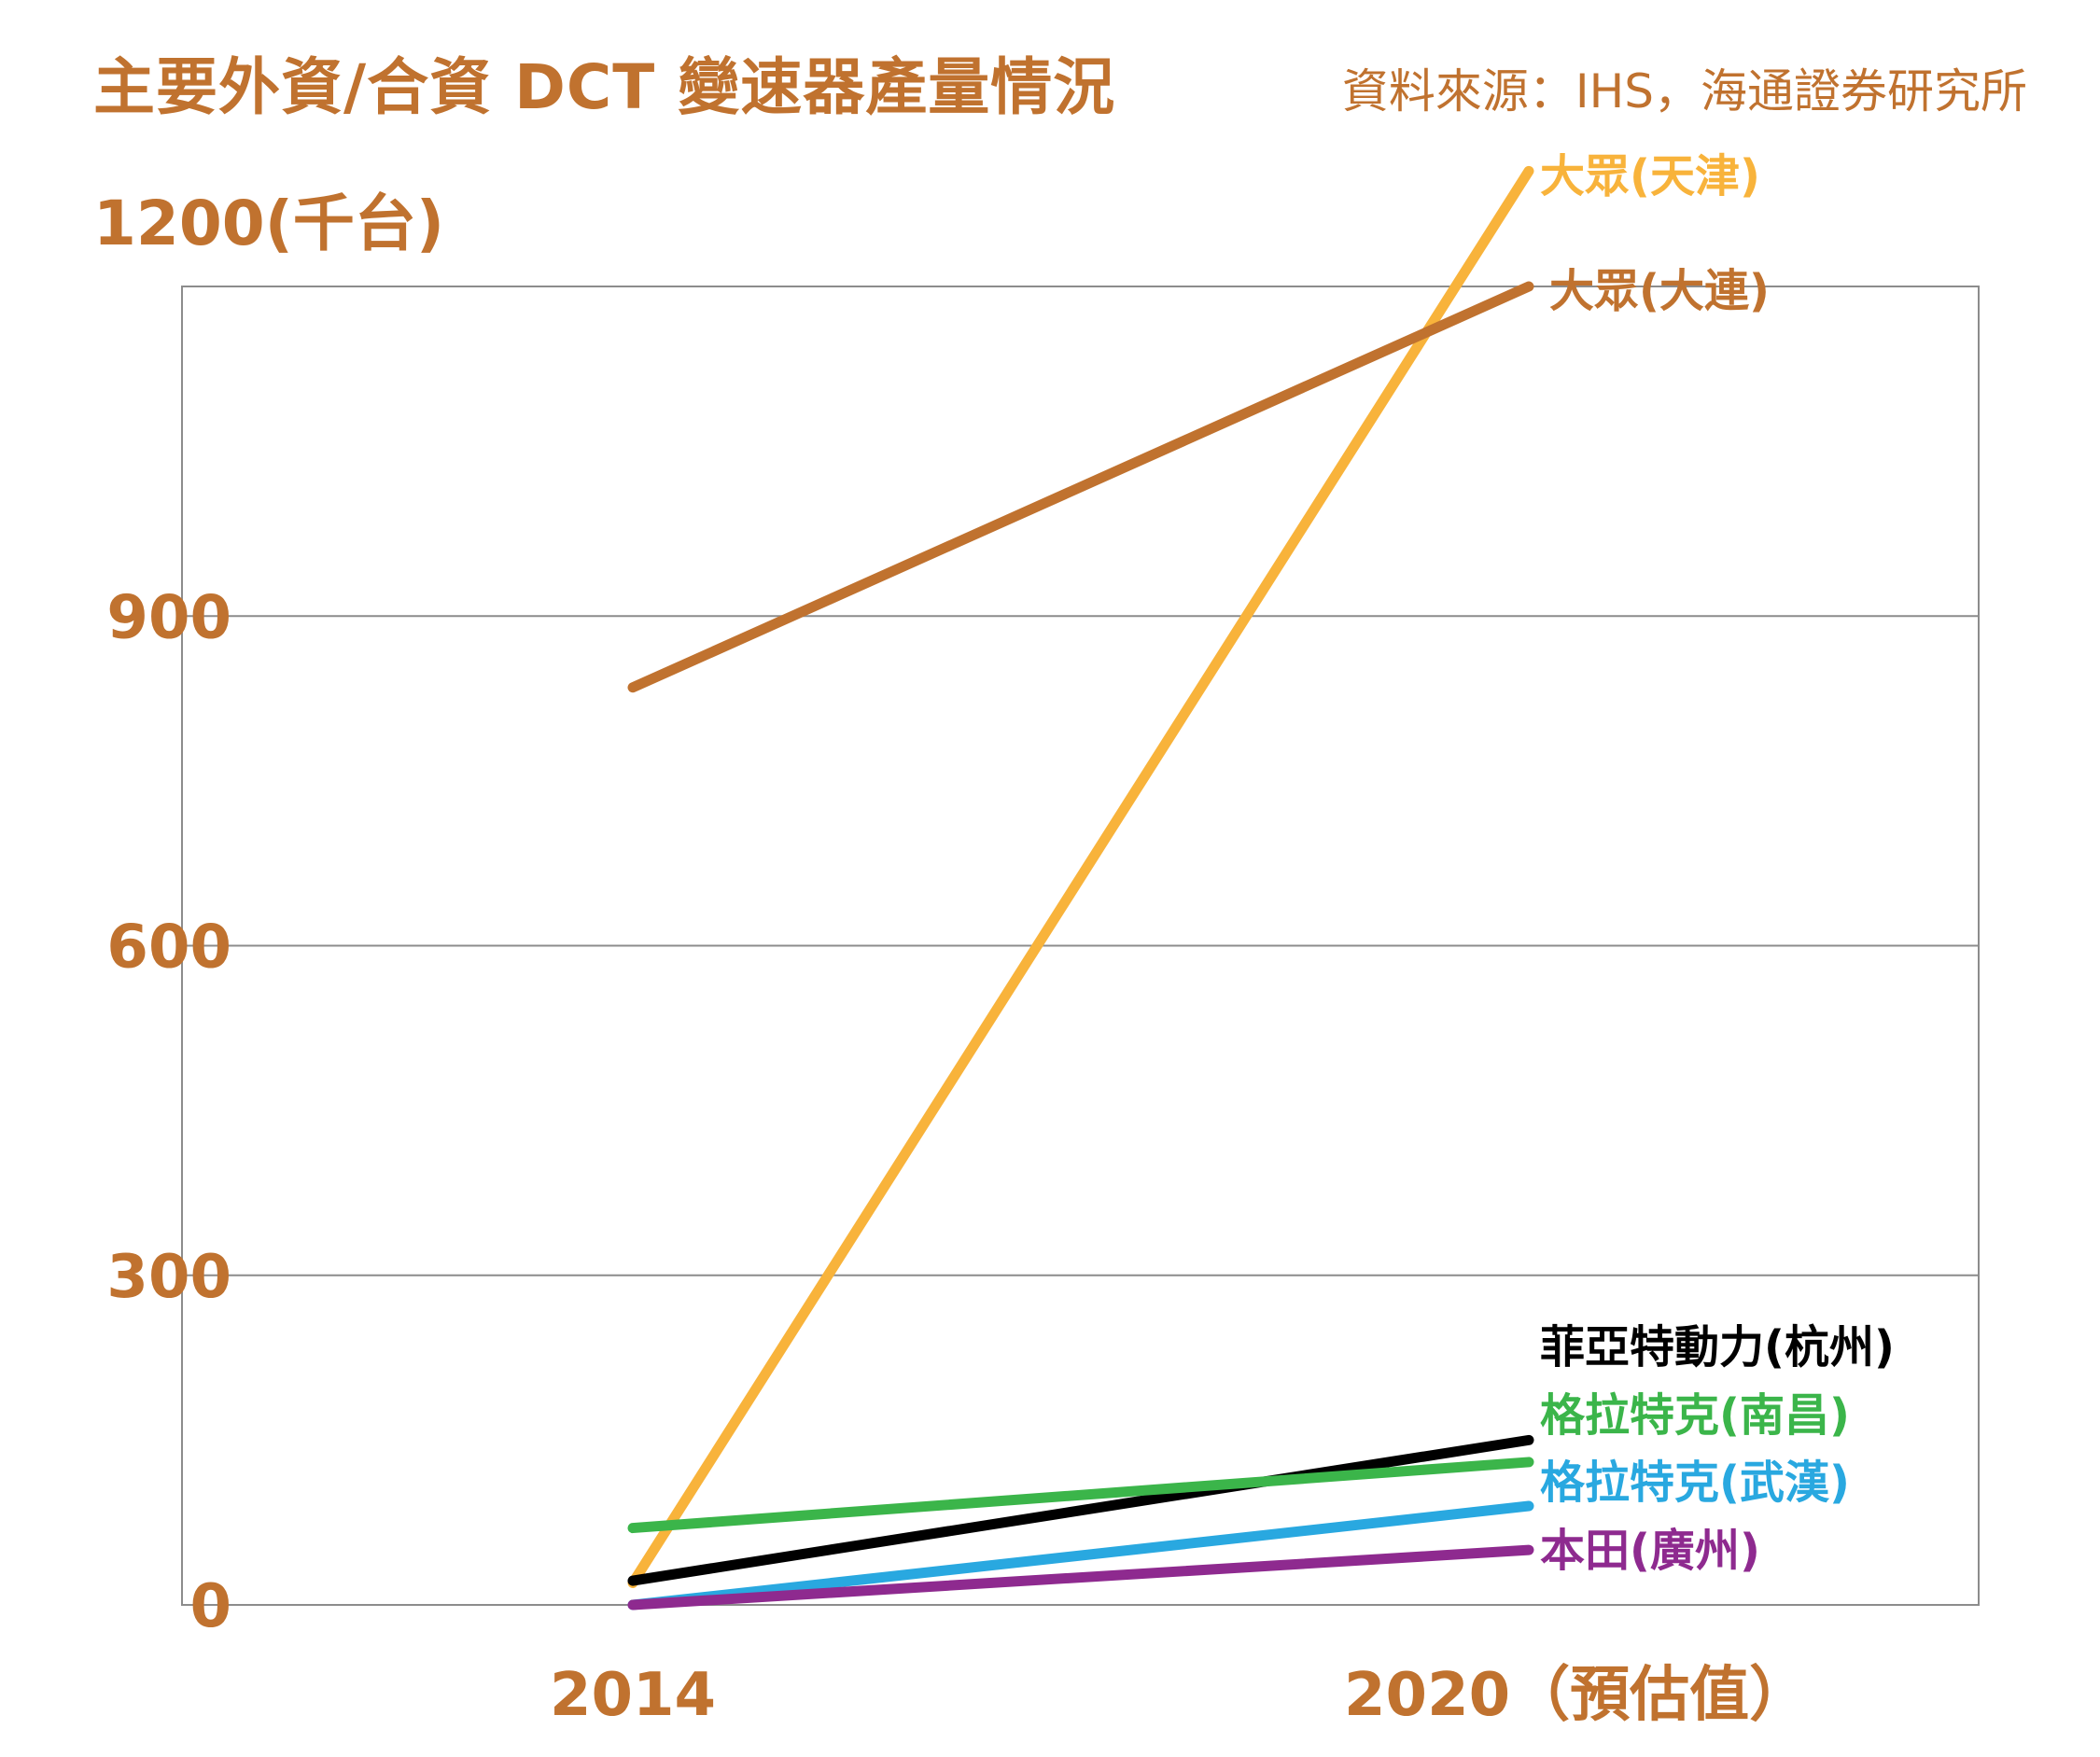 The width and height of the screenshot is (2100, 1757). I want to click on chart-title: 主要外資/合資 DCT 變速器產量情況, so click(604, 87).